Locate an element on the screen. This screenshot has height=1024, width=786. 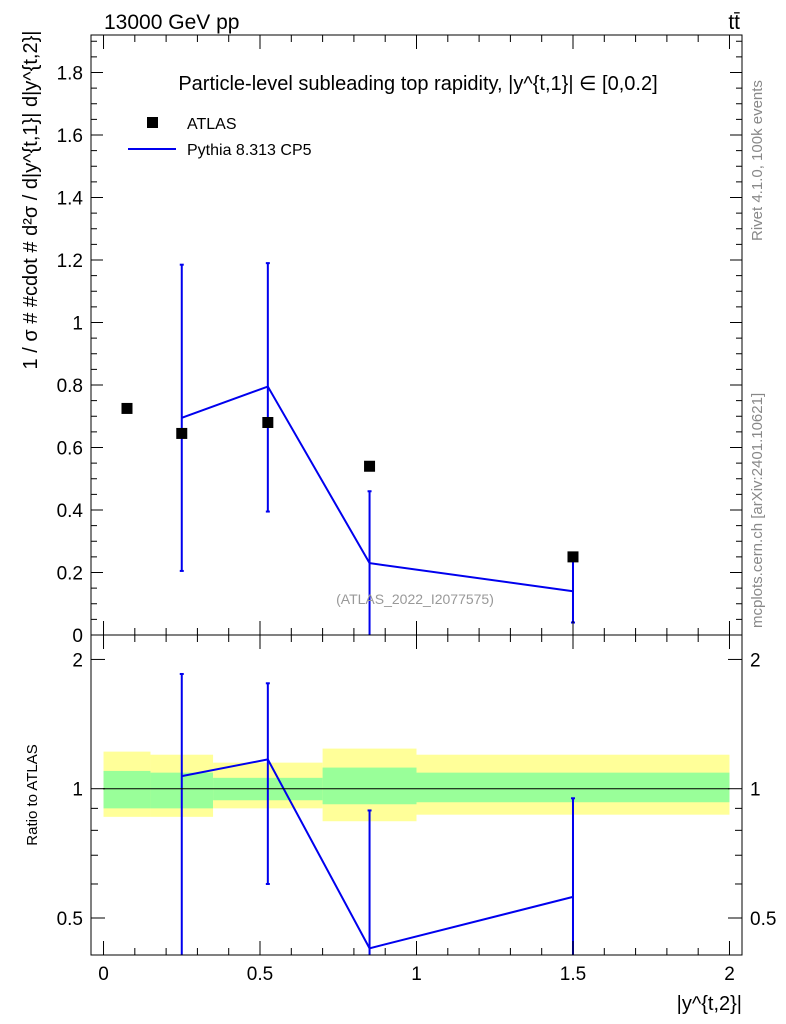
main-ytick-label-5: 1 is located at coordinates (77, 324).